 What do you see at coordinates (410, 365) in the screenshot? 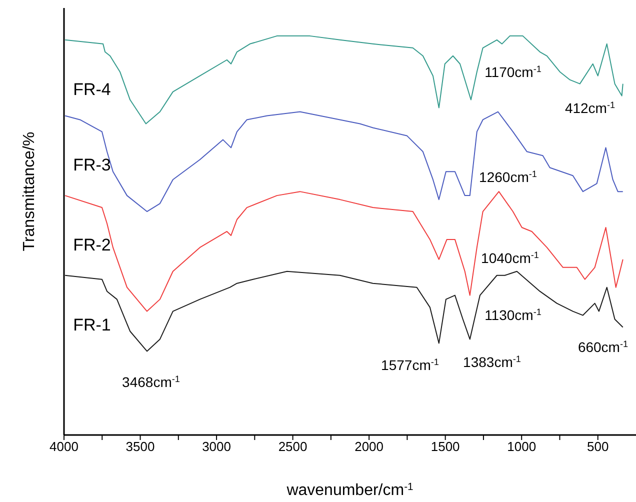
I see `annotation: 1577cm$^{-1}$` at bounding box center [410, 365].